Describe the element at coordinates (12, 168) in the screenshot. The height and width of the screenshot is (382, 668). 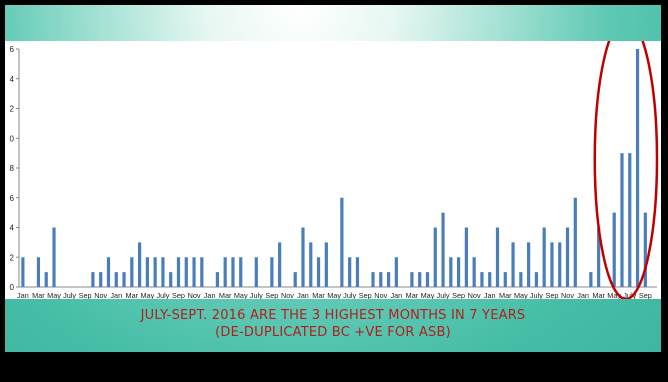
I see `y-tick-label: 8` at that location.